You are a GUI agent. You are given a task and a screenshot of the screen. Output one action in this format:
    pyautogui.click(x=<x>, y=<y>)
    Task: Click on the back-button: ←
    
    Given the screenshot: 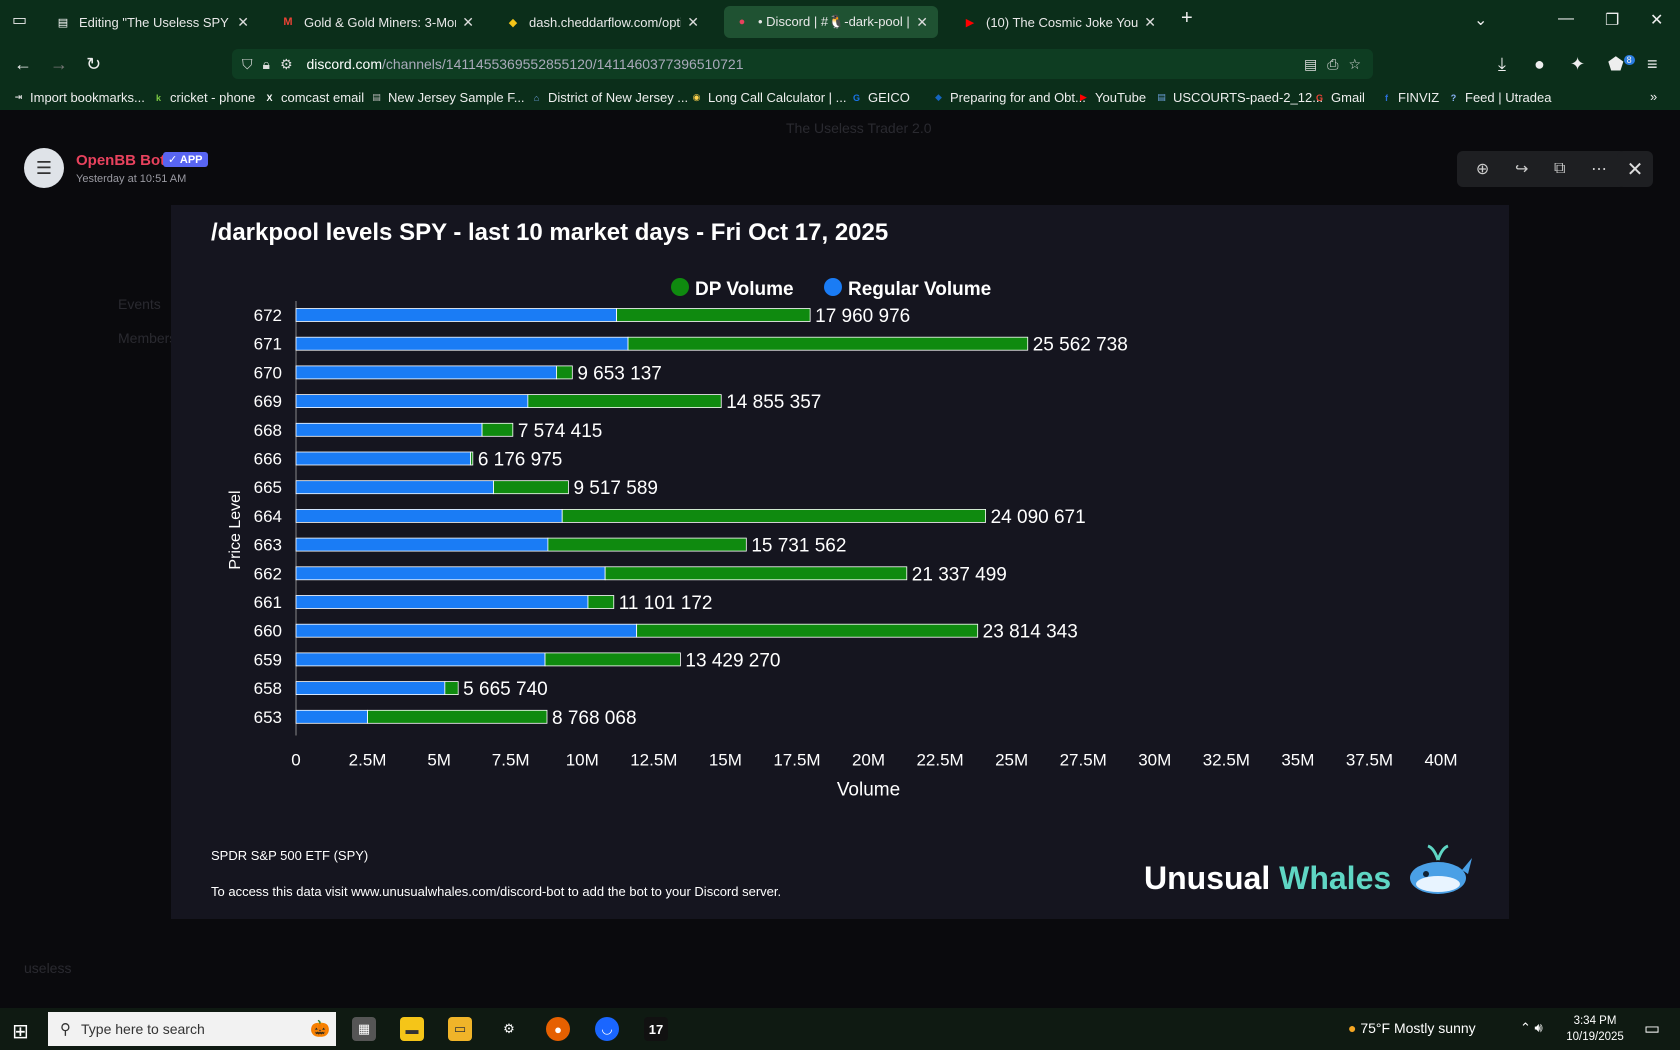 What is the action you would take?
    pyautogui.click(x=23, y=64)
    